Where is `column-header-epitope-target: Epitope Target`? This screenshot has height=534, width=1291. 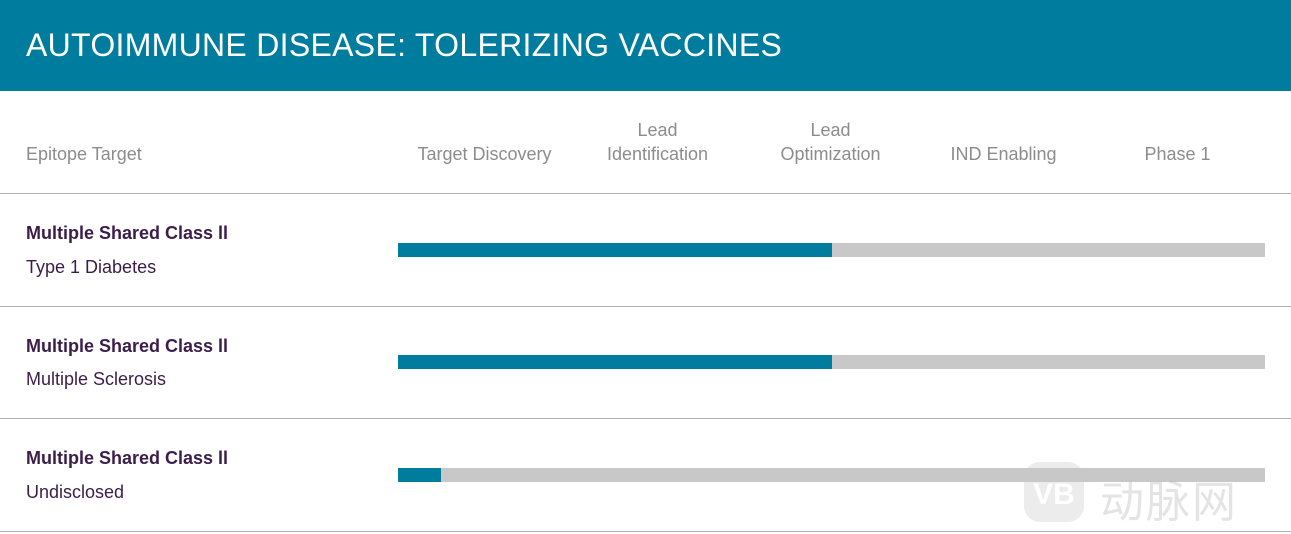 column-header-epitope-target: Epitope Target is located at coordinates (84, 154).